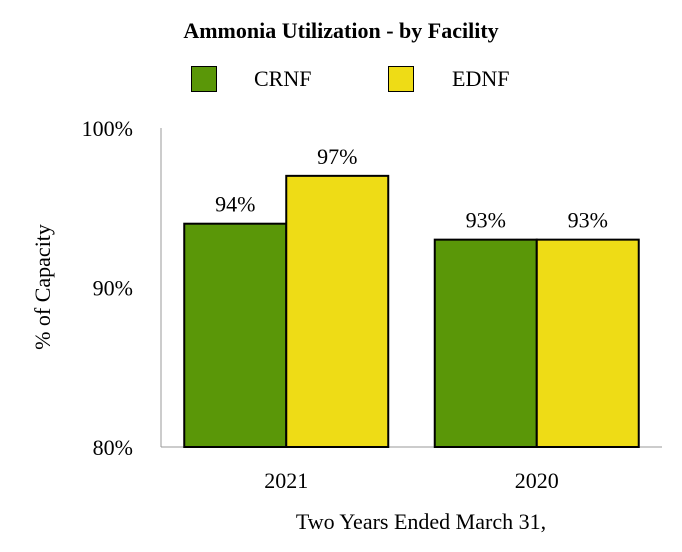 This screenshot has height=552, width=682. I want to click on x-tick-label: 2021, so click(286, 480).